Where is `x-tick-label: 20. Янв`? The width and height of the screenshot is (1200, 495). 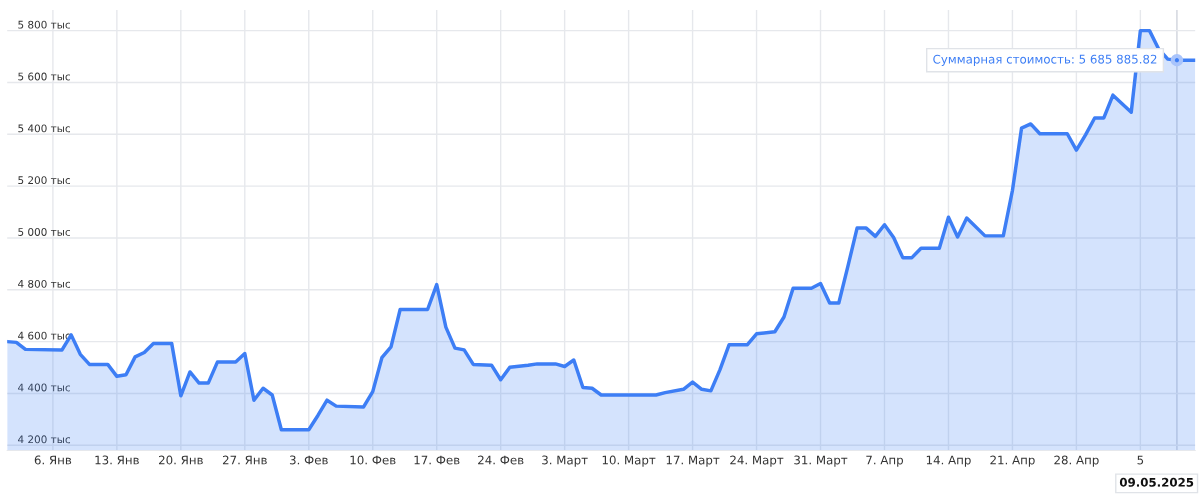 x-tick-label: 20. Янв is located at coordinates (180, 460).